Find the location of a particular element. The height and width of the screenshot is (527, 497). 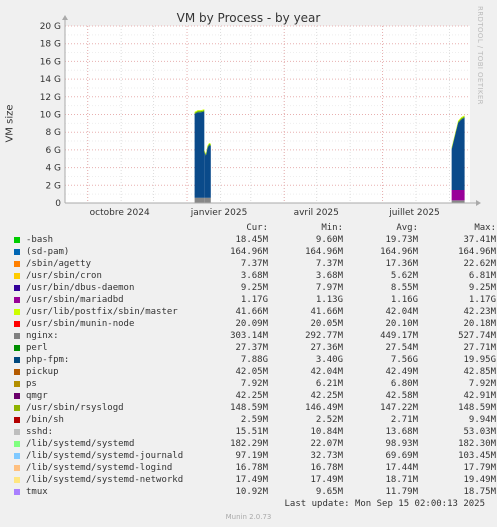

legend-series-name: tmux is located at coordinates (37, 492).